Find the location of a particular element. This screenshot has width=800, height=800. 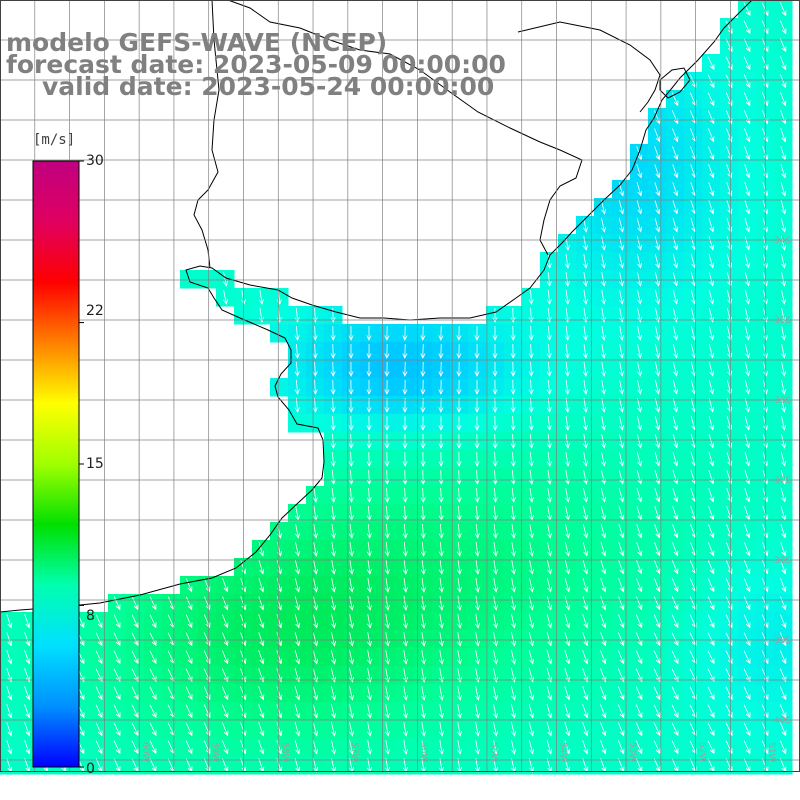

longitude-label: 54W is located at coordinates (563, 752).